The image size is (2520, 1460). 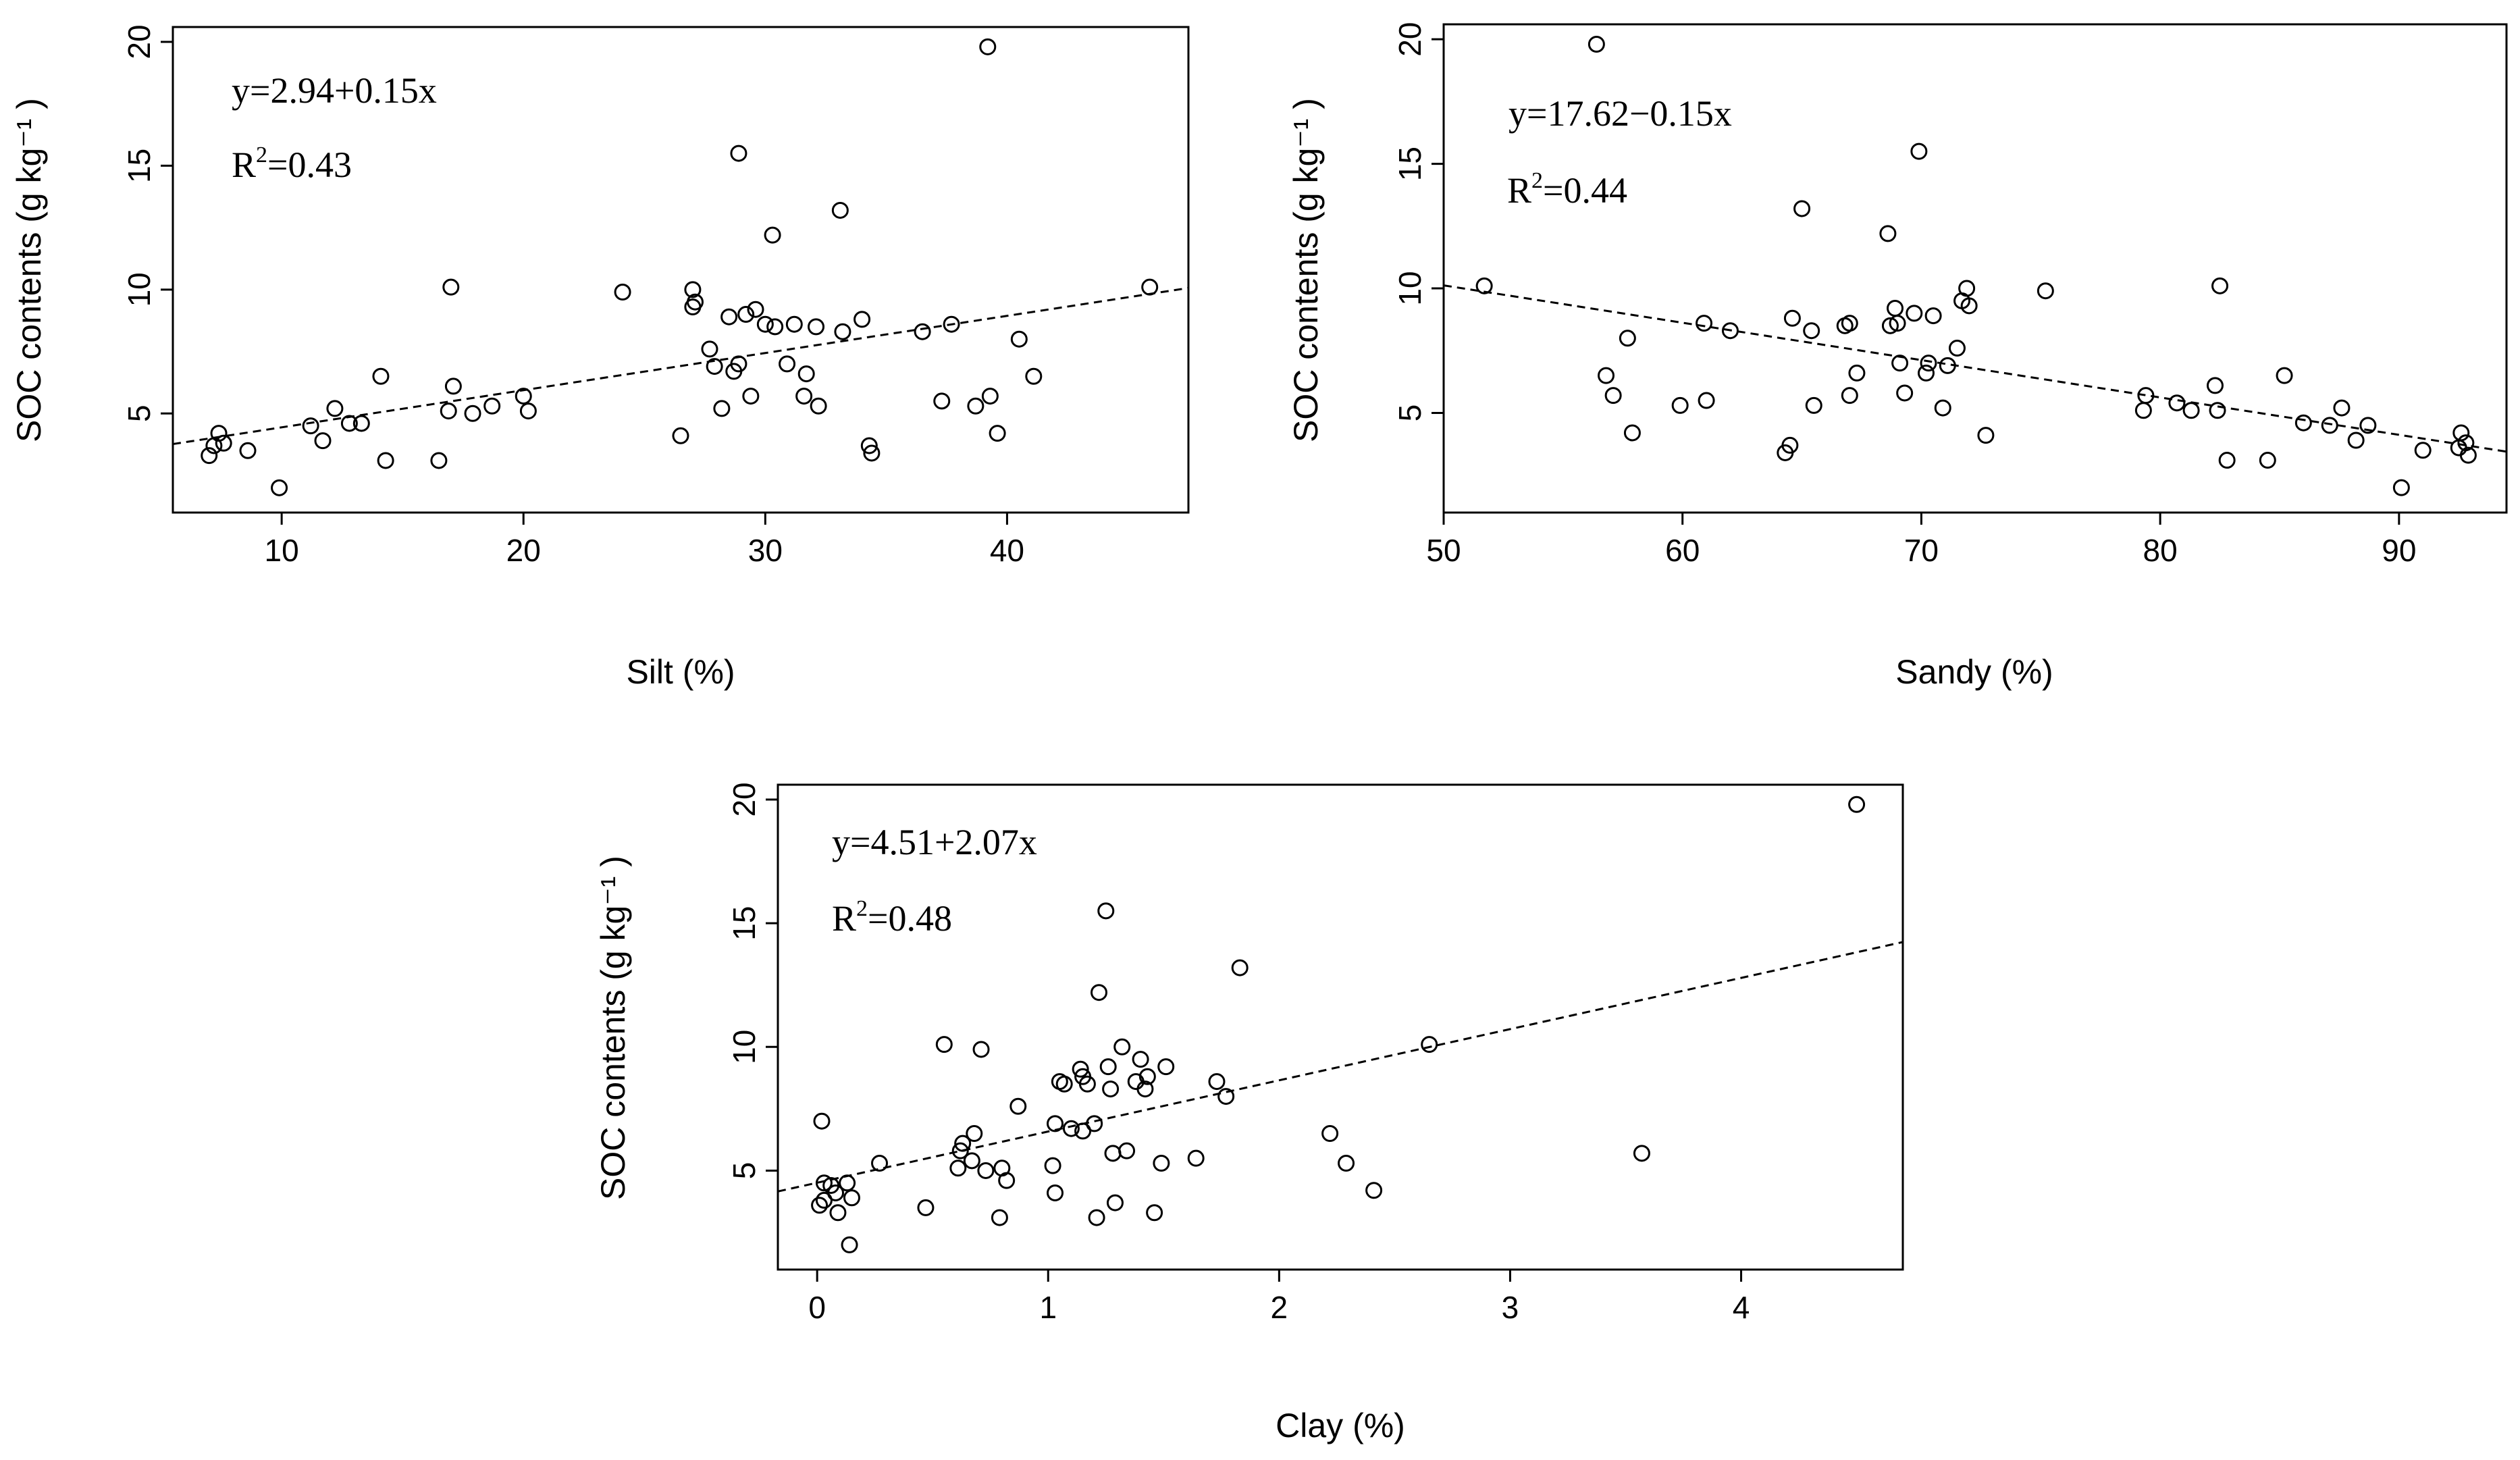 I want to click on clay-y-axis: 5 10 15 20, so click(x=753, y=980).